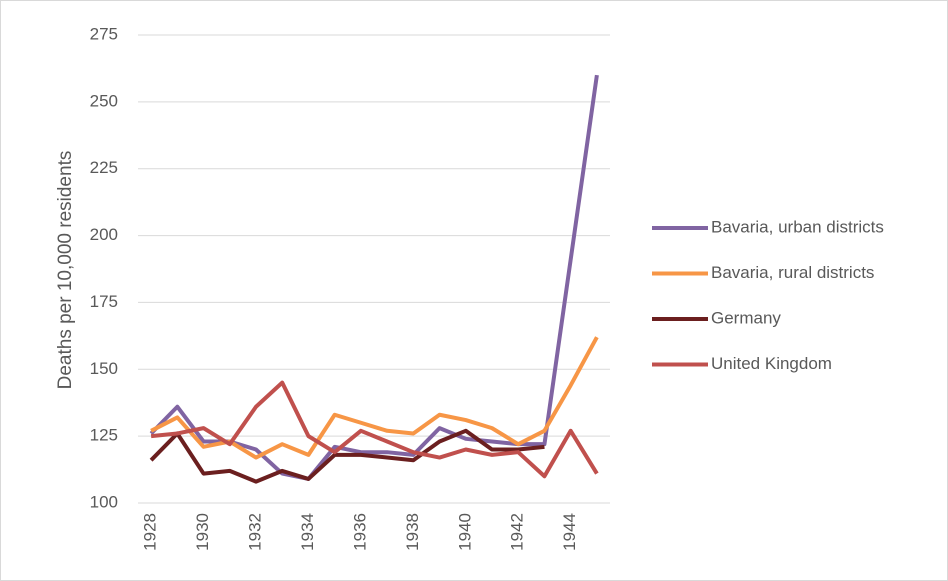  What do you see at coordinates (517, 532) in the screenshot?
I see `x-tick-label: 1942` at bounding box center [517, 532].